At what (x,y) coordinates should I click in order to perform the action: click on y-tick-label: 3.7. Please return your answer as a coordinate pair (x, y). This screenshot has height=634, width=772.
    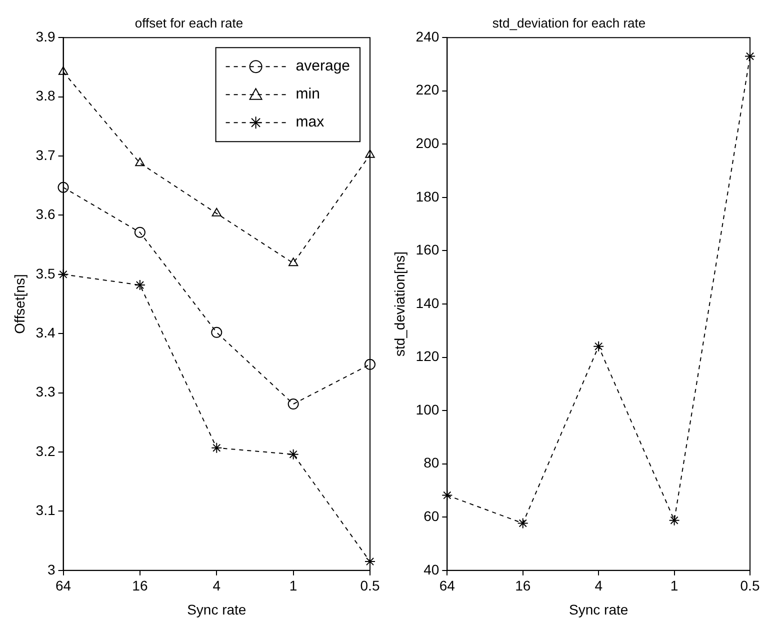
    Looking at the image, I should click on (46, 154).